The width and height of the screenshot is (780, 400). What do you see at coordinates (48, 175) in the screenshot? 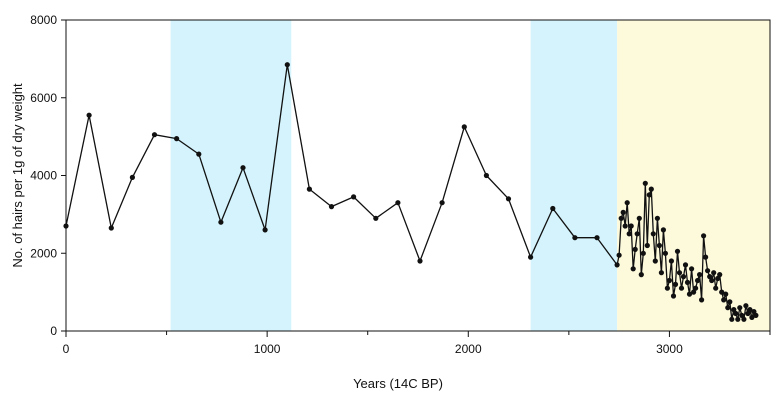
I see `y-axis-ticks: 0 2000 4000 6000 8000` at bounding box center [48, 175].